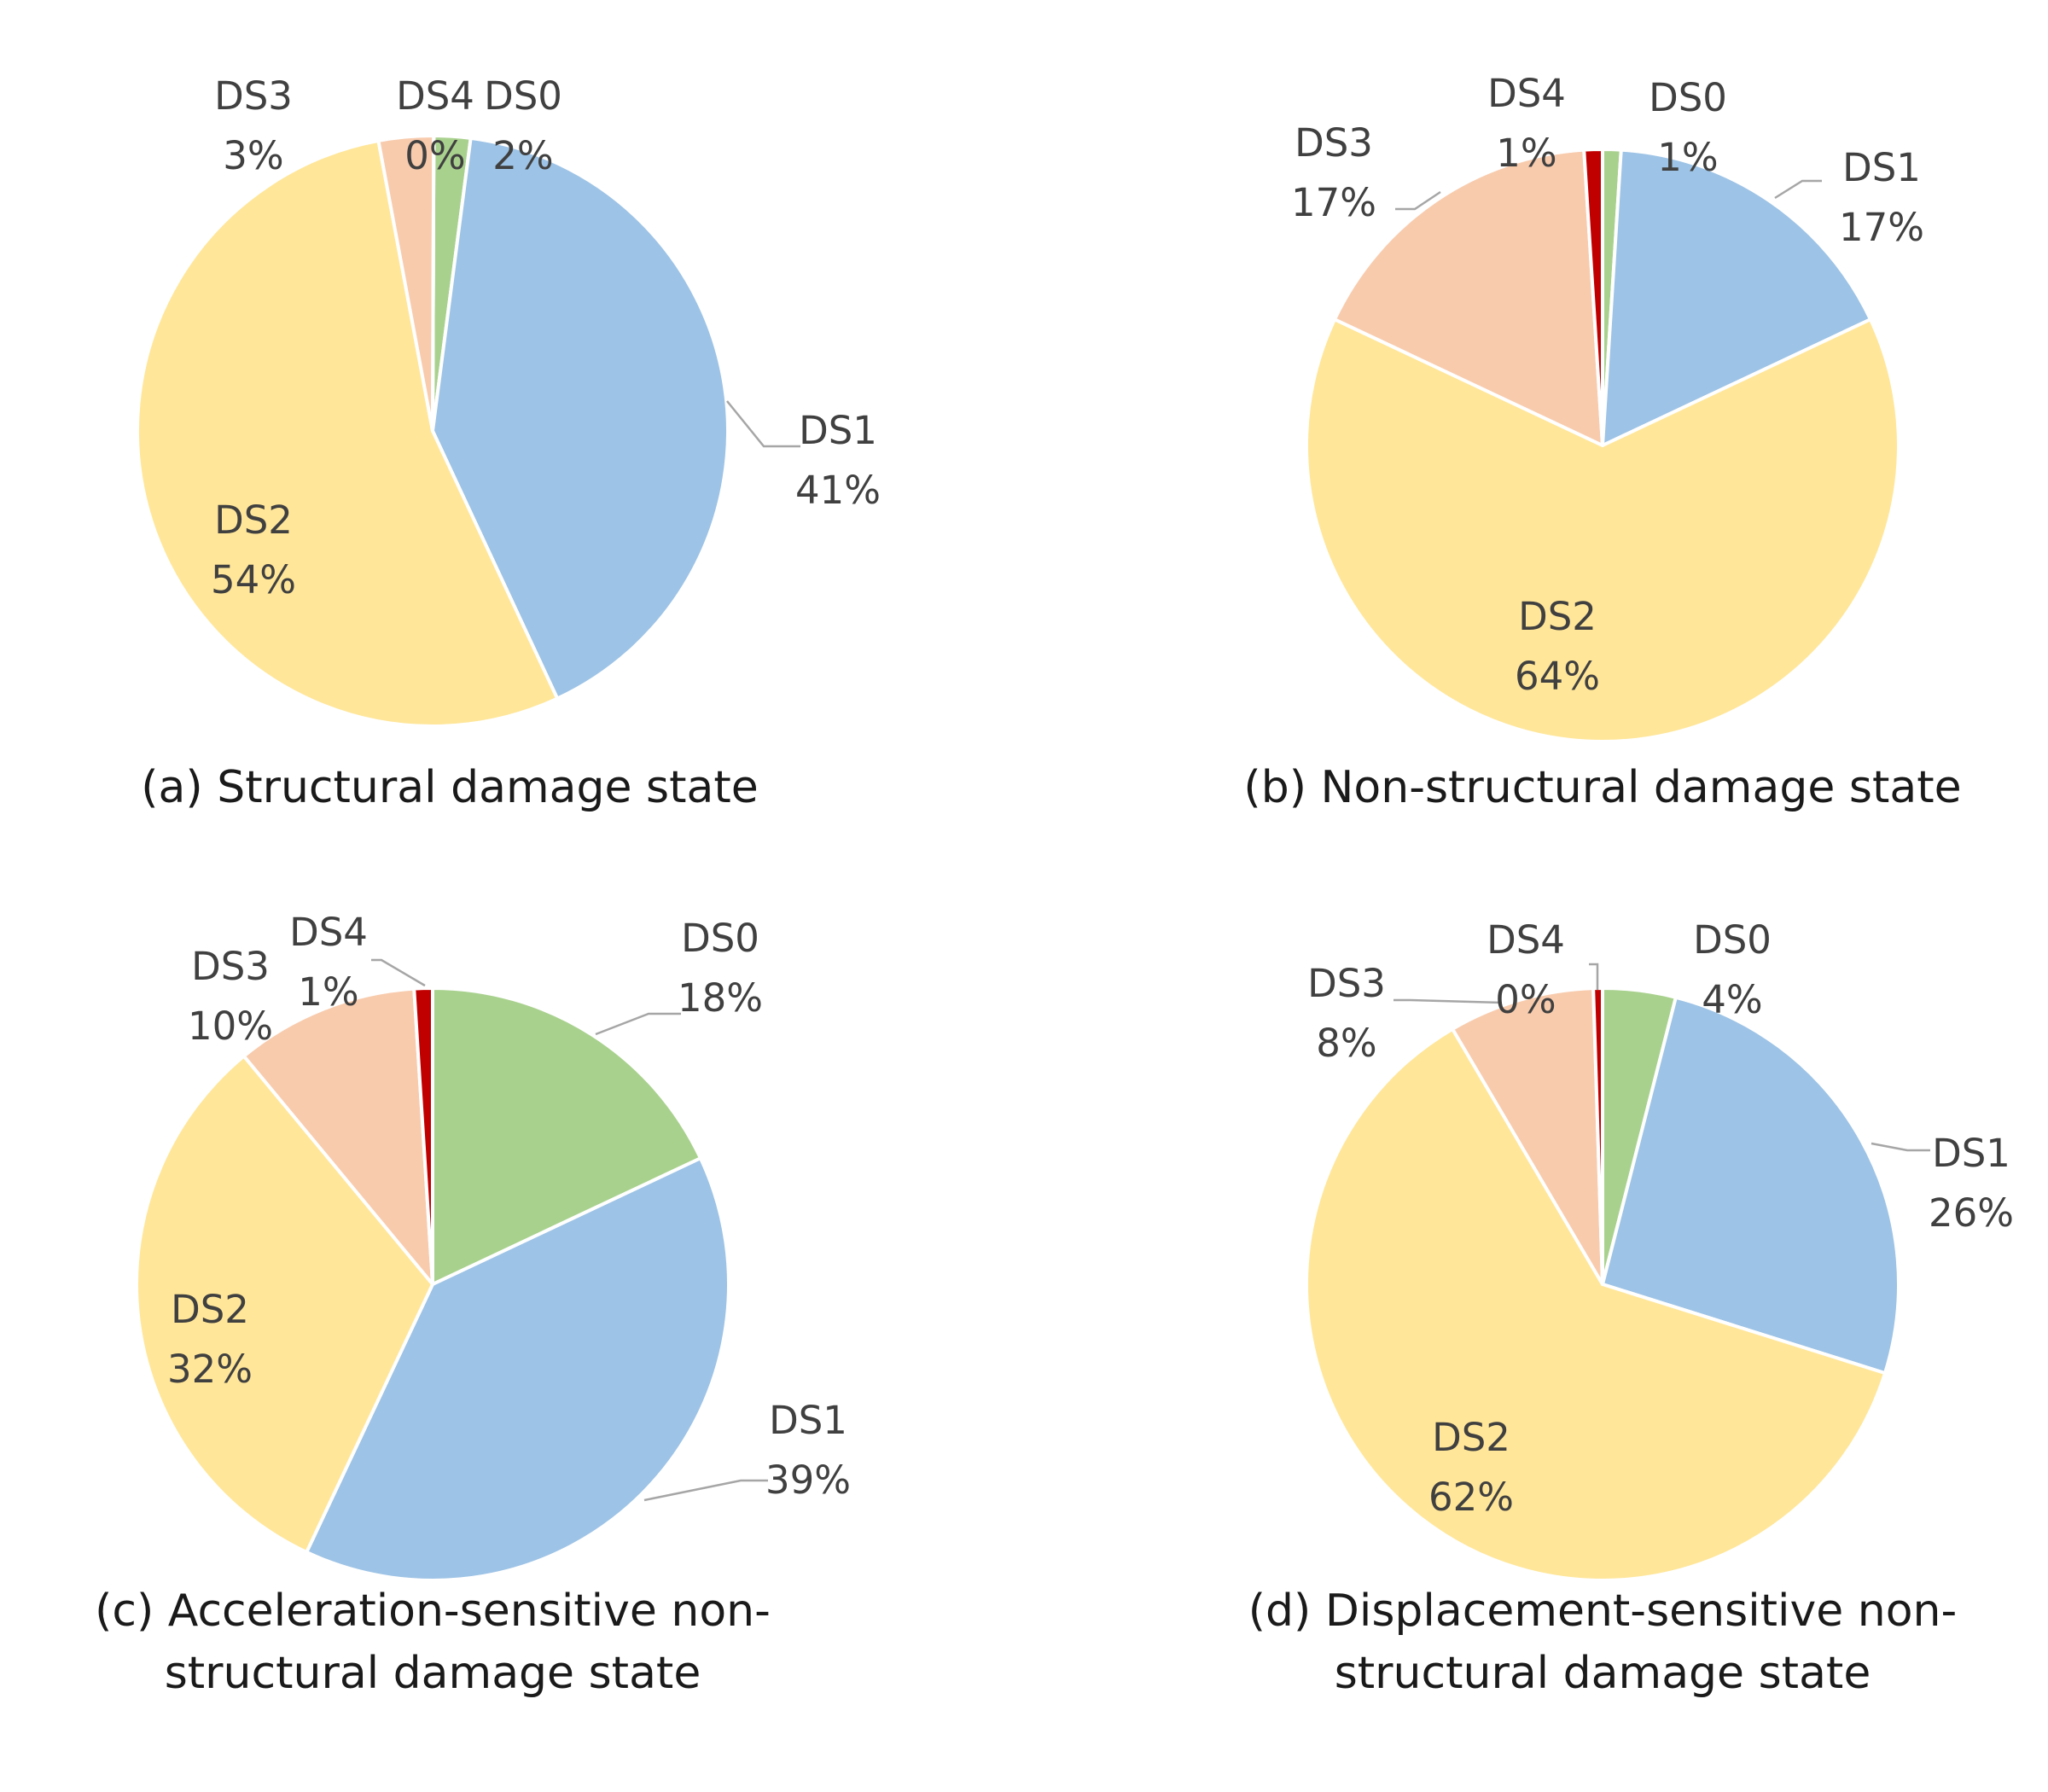  What do you see at coordinates (1687, 157) in the screenshot?
I see `value-label-ds0: 1%` at bounding box center [1687, 157].